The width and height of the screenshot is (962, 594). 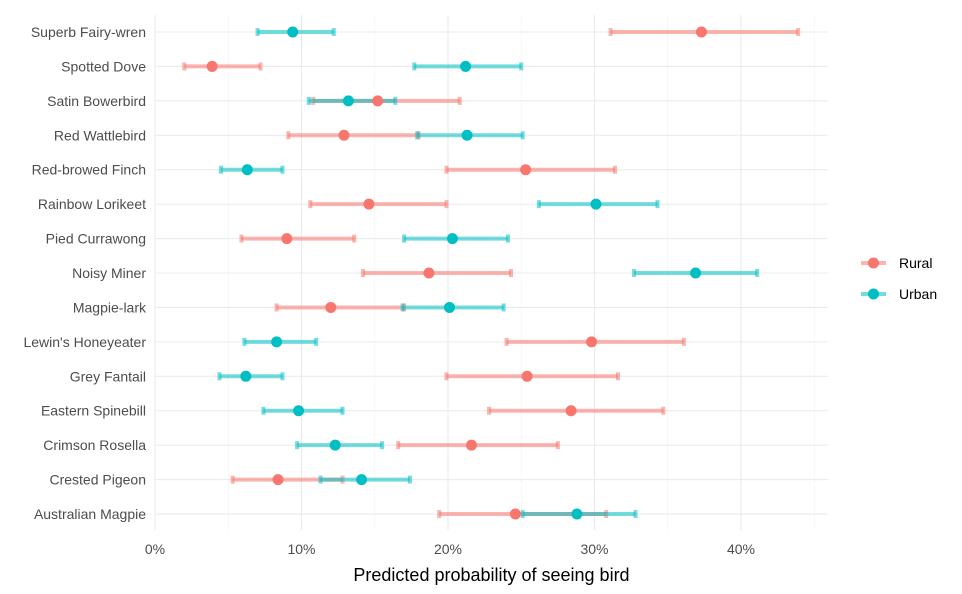 I want to click on y-tick-label: Rainbow Lorikeet, so click(x=92, y=204).